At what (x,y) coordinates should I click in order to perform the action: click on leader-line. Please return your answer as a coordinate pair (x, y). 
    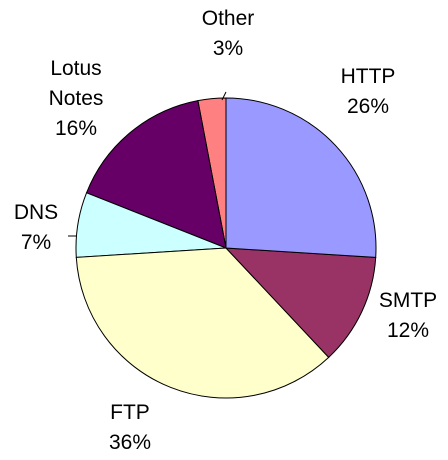
    Looking at the image, I should click on (224, 96).